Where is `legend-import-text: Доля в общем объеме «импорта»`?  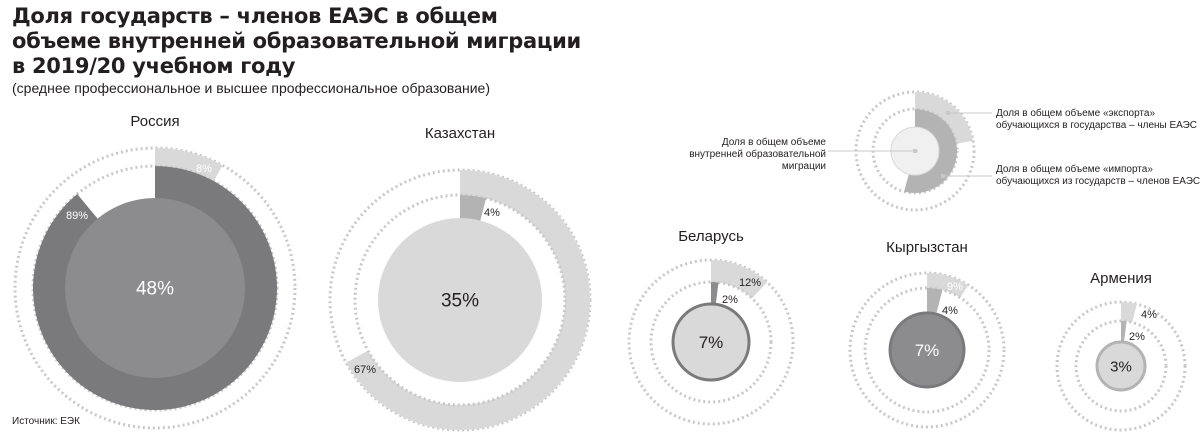
legend-import-text: Доля в общем объеме «импорта» is located at coordinates (1074, 169).